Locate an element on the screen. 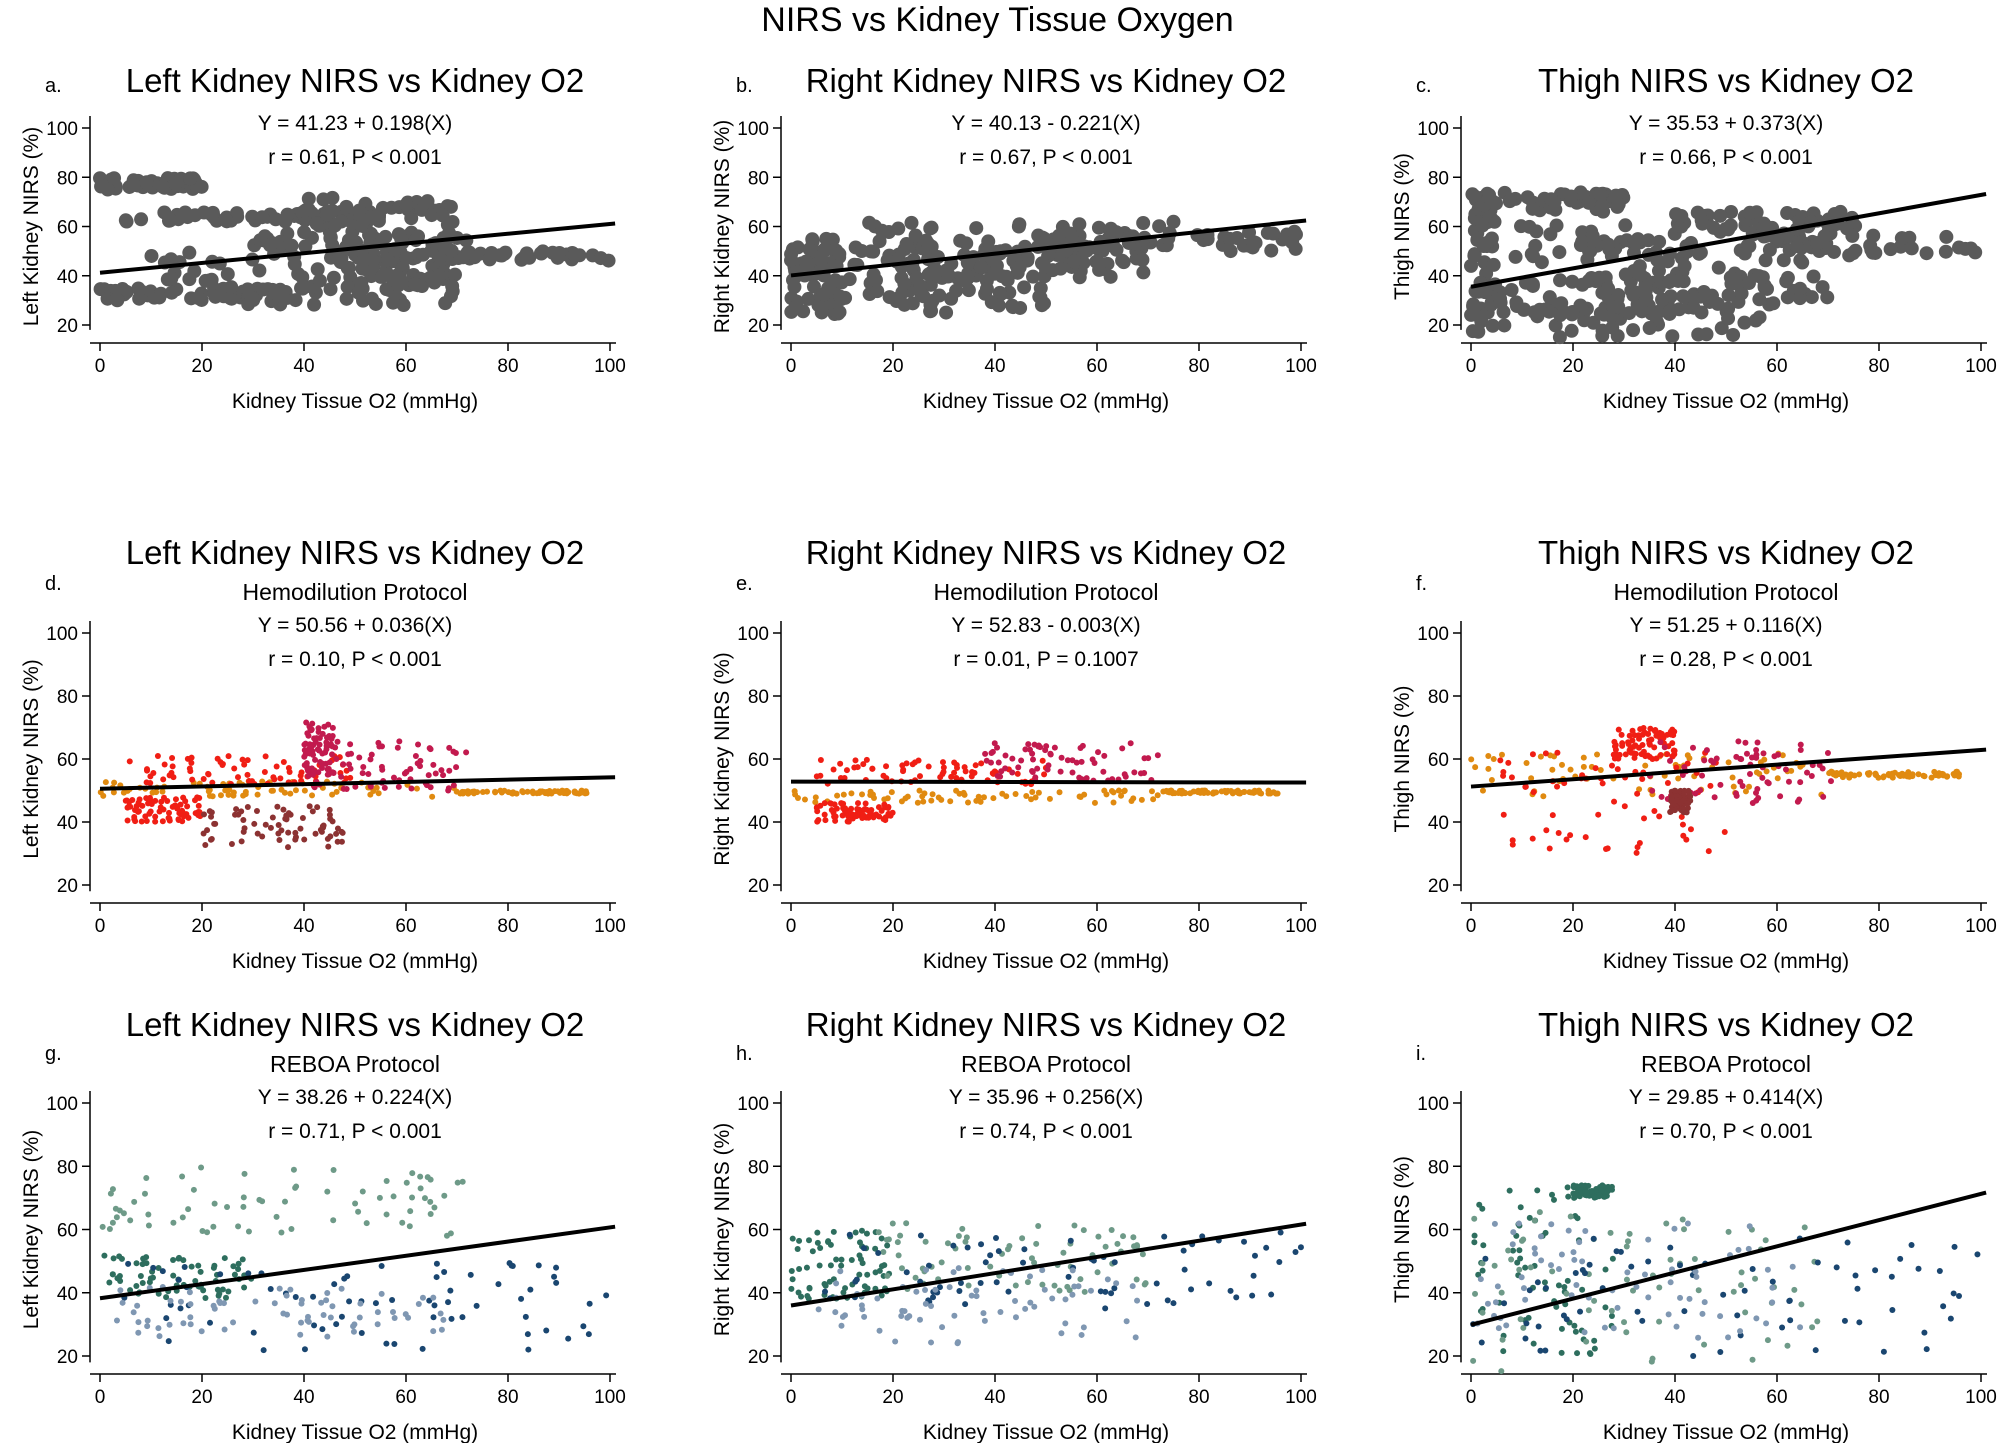 This screenshot has width=2007, height=1443. x-tick-label: 20 is located at coordinates (1572, 926).